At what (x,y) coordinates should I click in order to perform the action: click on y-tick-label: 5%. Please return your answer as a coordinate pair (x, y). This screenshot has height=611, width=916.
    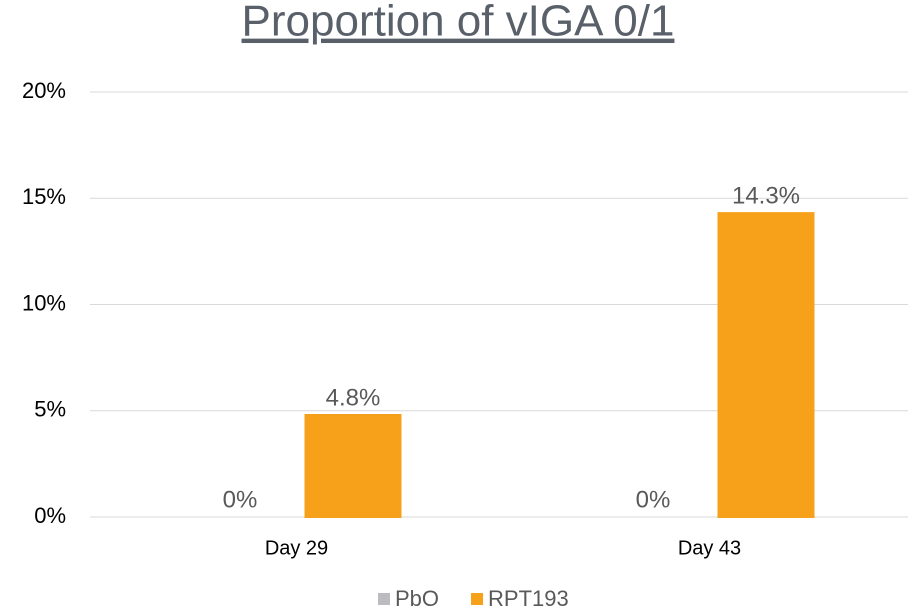
    Looking at the image, I should click on (50, 409).